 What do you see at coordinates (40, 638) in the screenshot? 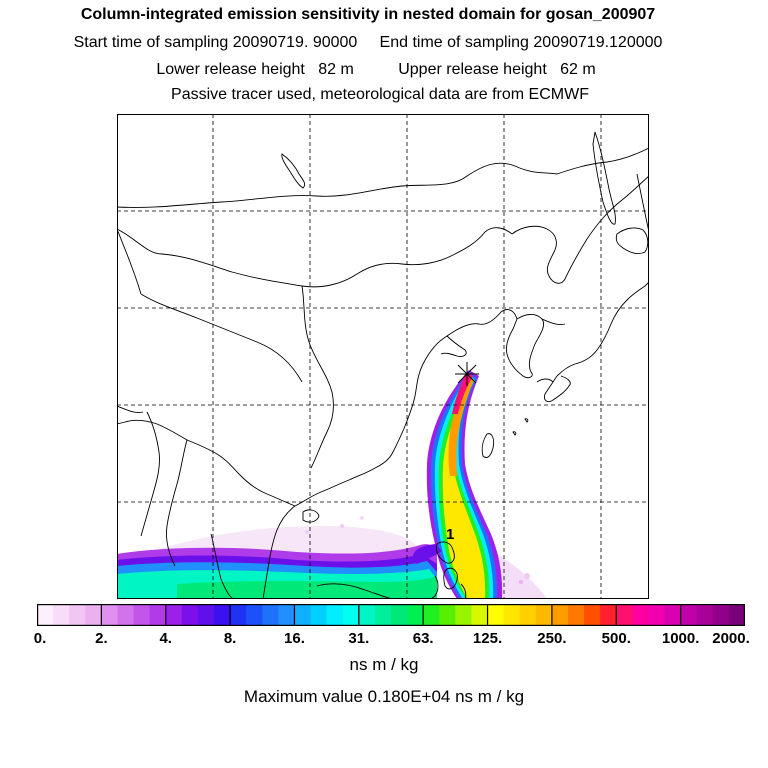
I see `colorbar-tick-label: 0.` at bounding box center [40, 638].